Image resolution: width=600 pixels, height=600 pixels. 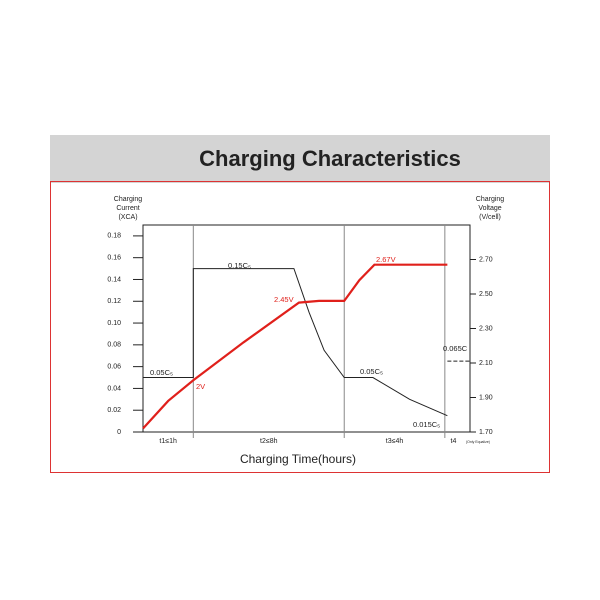 What do you see at coordinates (395, 441) in the screenshot?
I see `phase-label: t3≤4h` at bounding box center [395, 441].